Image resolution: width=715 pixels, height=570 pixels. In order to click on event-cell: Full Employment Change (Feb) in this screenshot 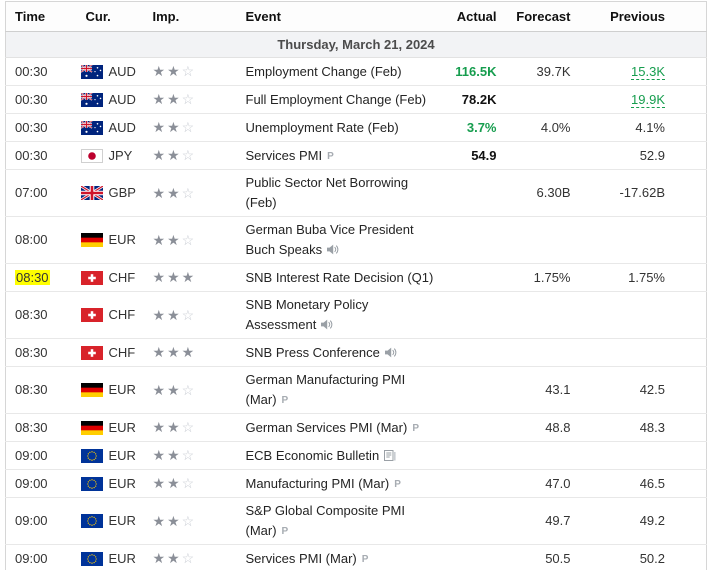, I will do `click(339, 99)`.